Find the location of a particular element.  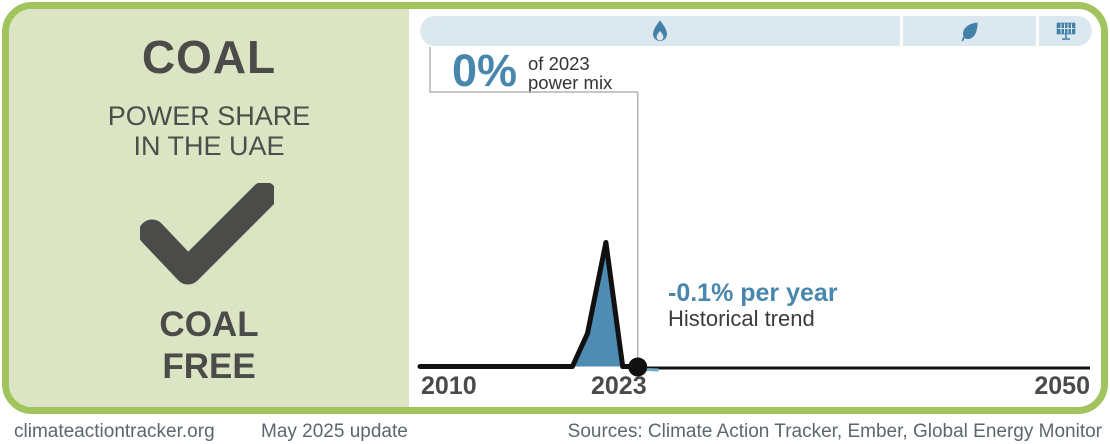

status-line1: COAL is located at coordinates (209, 324).